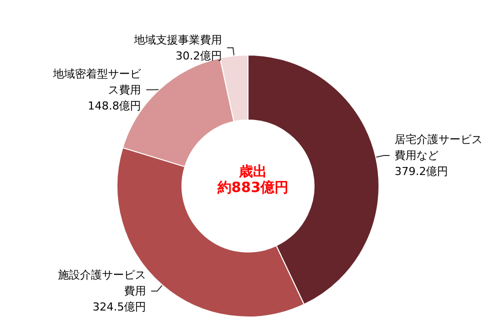 This screenshot has height=334, width=500. Describe the element at coordinates (102, 283) in the screenshot. I see `slice-label: 施設介護サービス費用` at that location.